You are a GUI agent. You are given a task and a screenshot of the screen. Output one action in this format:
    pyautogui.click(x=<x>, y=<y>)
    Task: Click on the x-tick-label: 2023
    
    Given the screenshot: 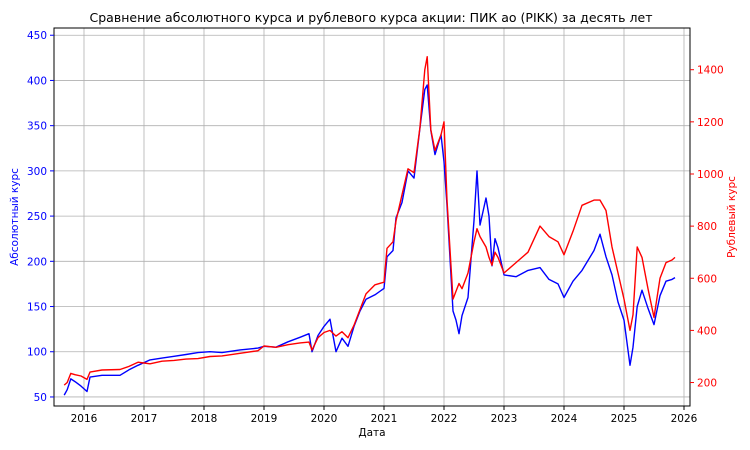 What is the action you would take?
    pyautogui.click(x=504, y=419)
    